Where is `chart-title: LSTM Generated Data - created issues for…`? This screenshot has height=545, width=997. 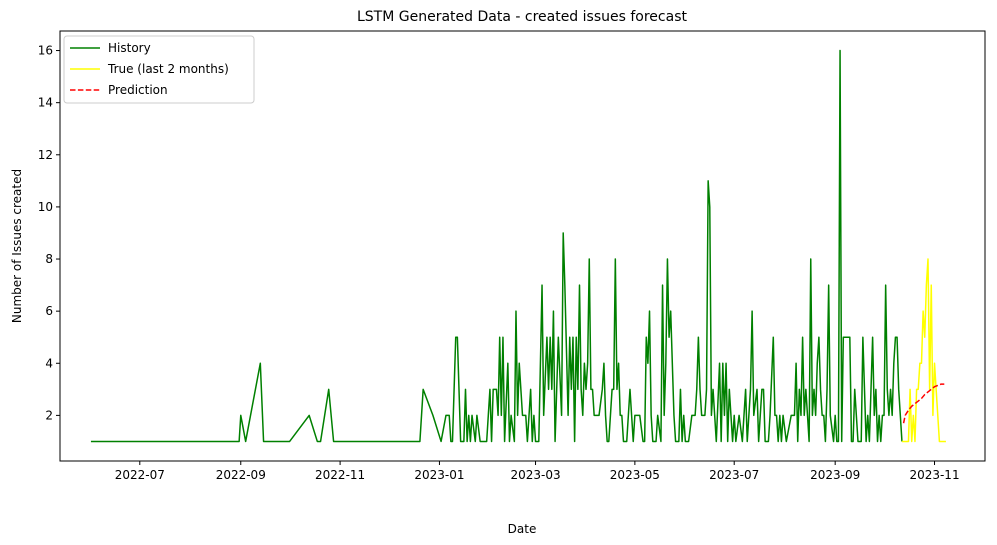 chart-title: LSTM Generated Data - created issues for… is located at coordinates (522, 17).